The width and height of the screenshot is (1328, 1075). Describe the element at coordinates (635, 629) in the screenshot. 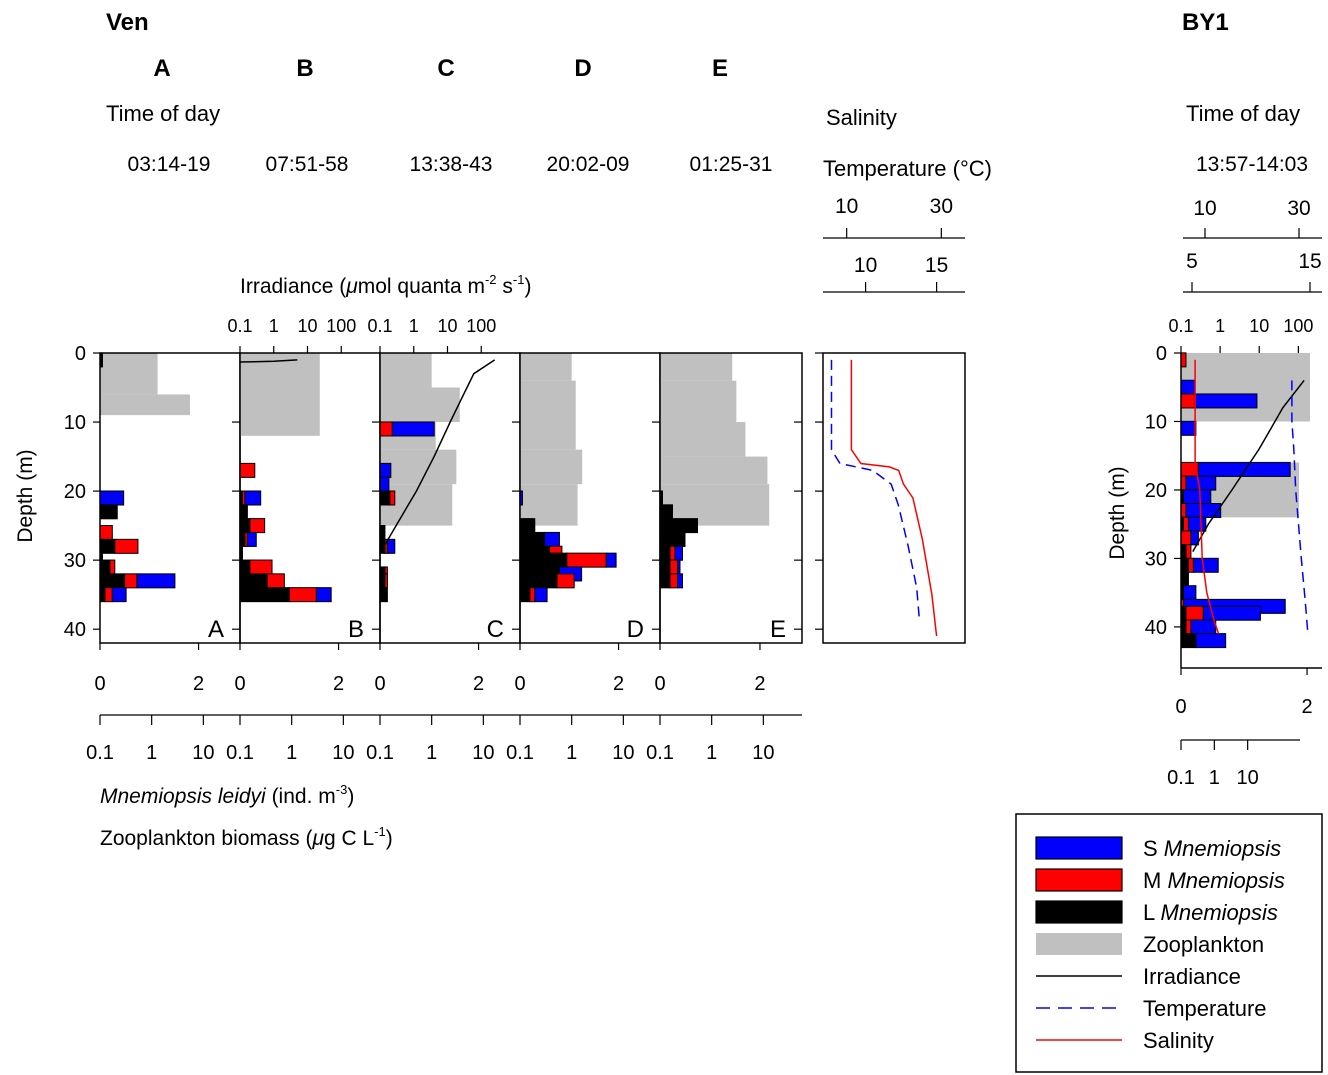

I see `panel-corner-letter: D` at that location.